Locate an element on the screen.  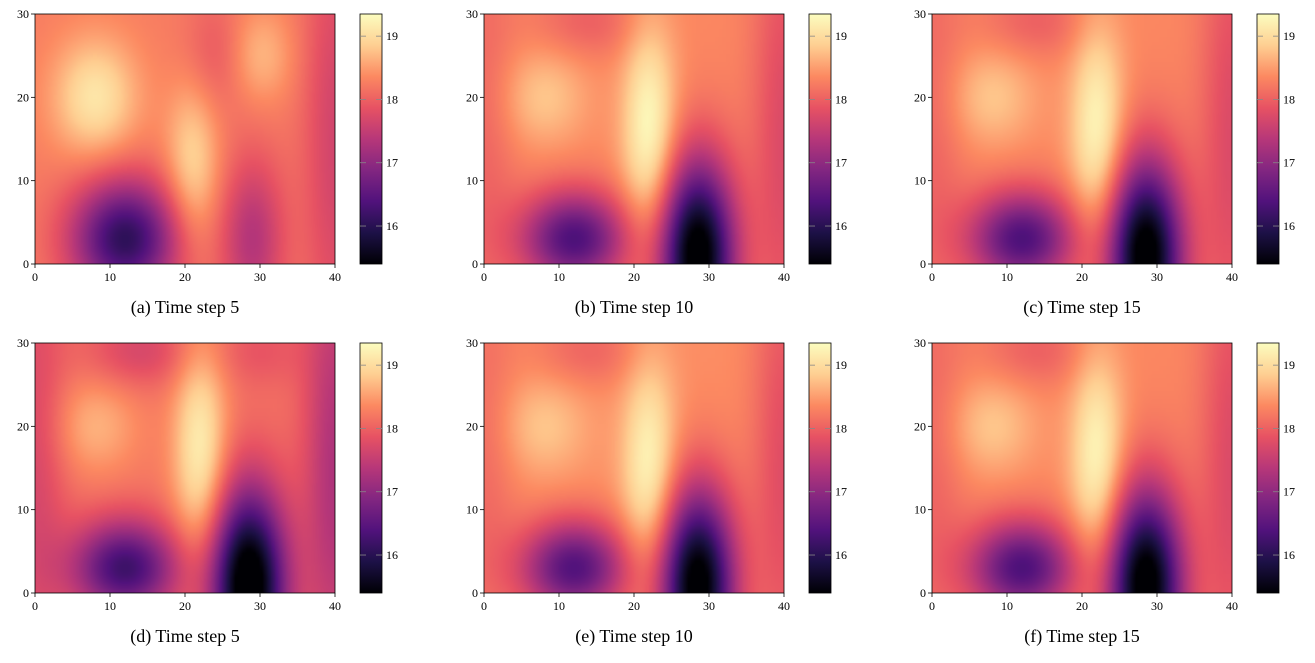
heatmap-panel: 0 10 20 30 40 0 10 20 30 16 17 18 19 (a) Time step 5 is located at coordinates (207, 162).